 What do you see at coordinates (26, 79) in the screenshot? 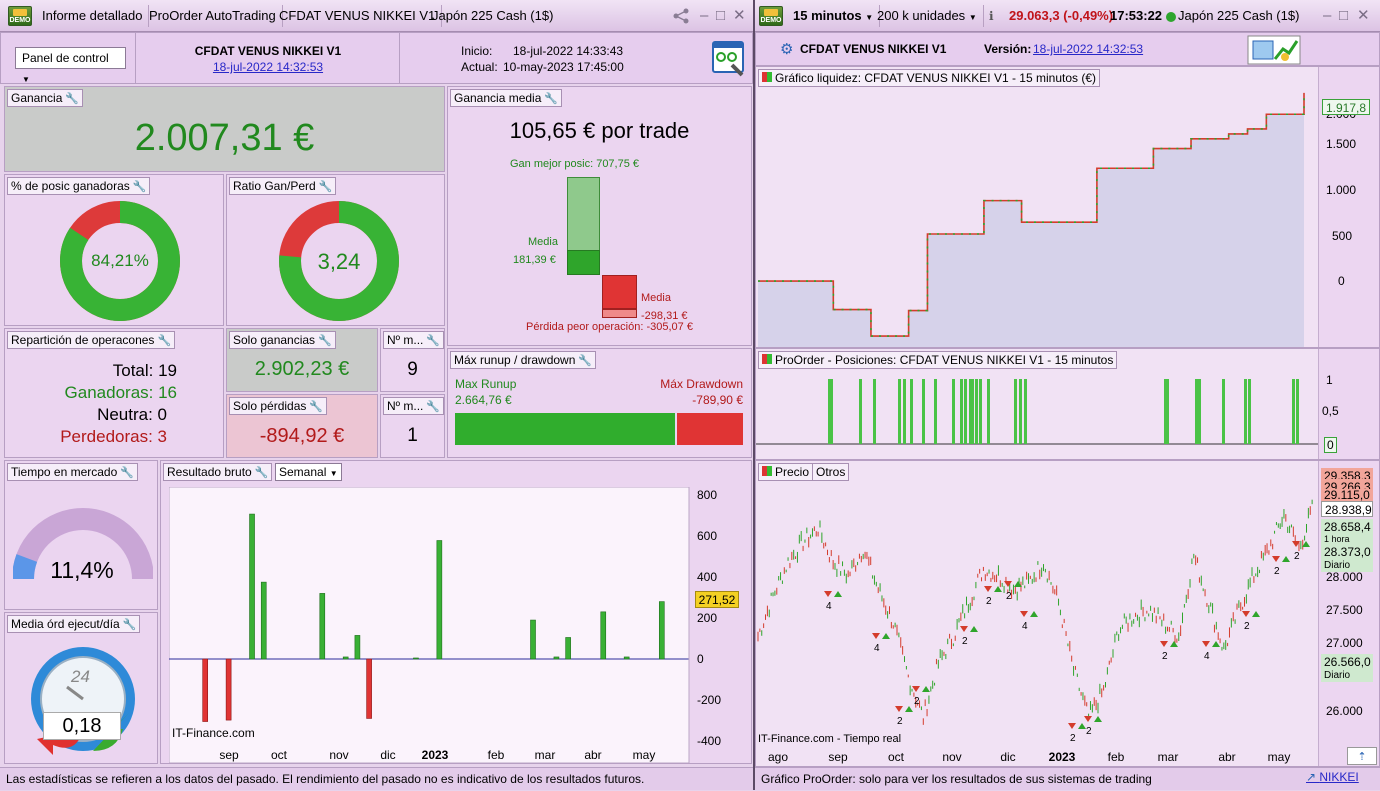
I see `chevron-down-icon: ▼` at bounding box center [26, 79].